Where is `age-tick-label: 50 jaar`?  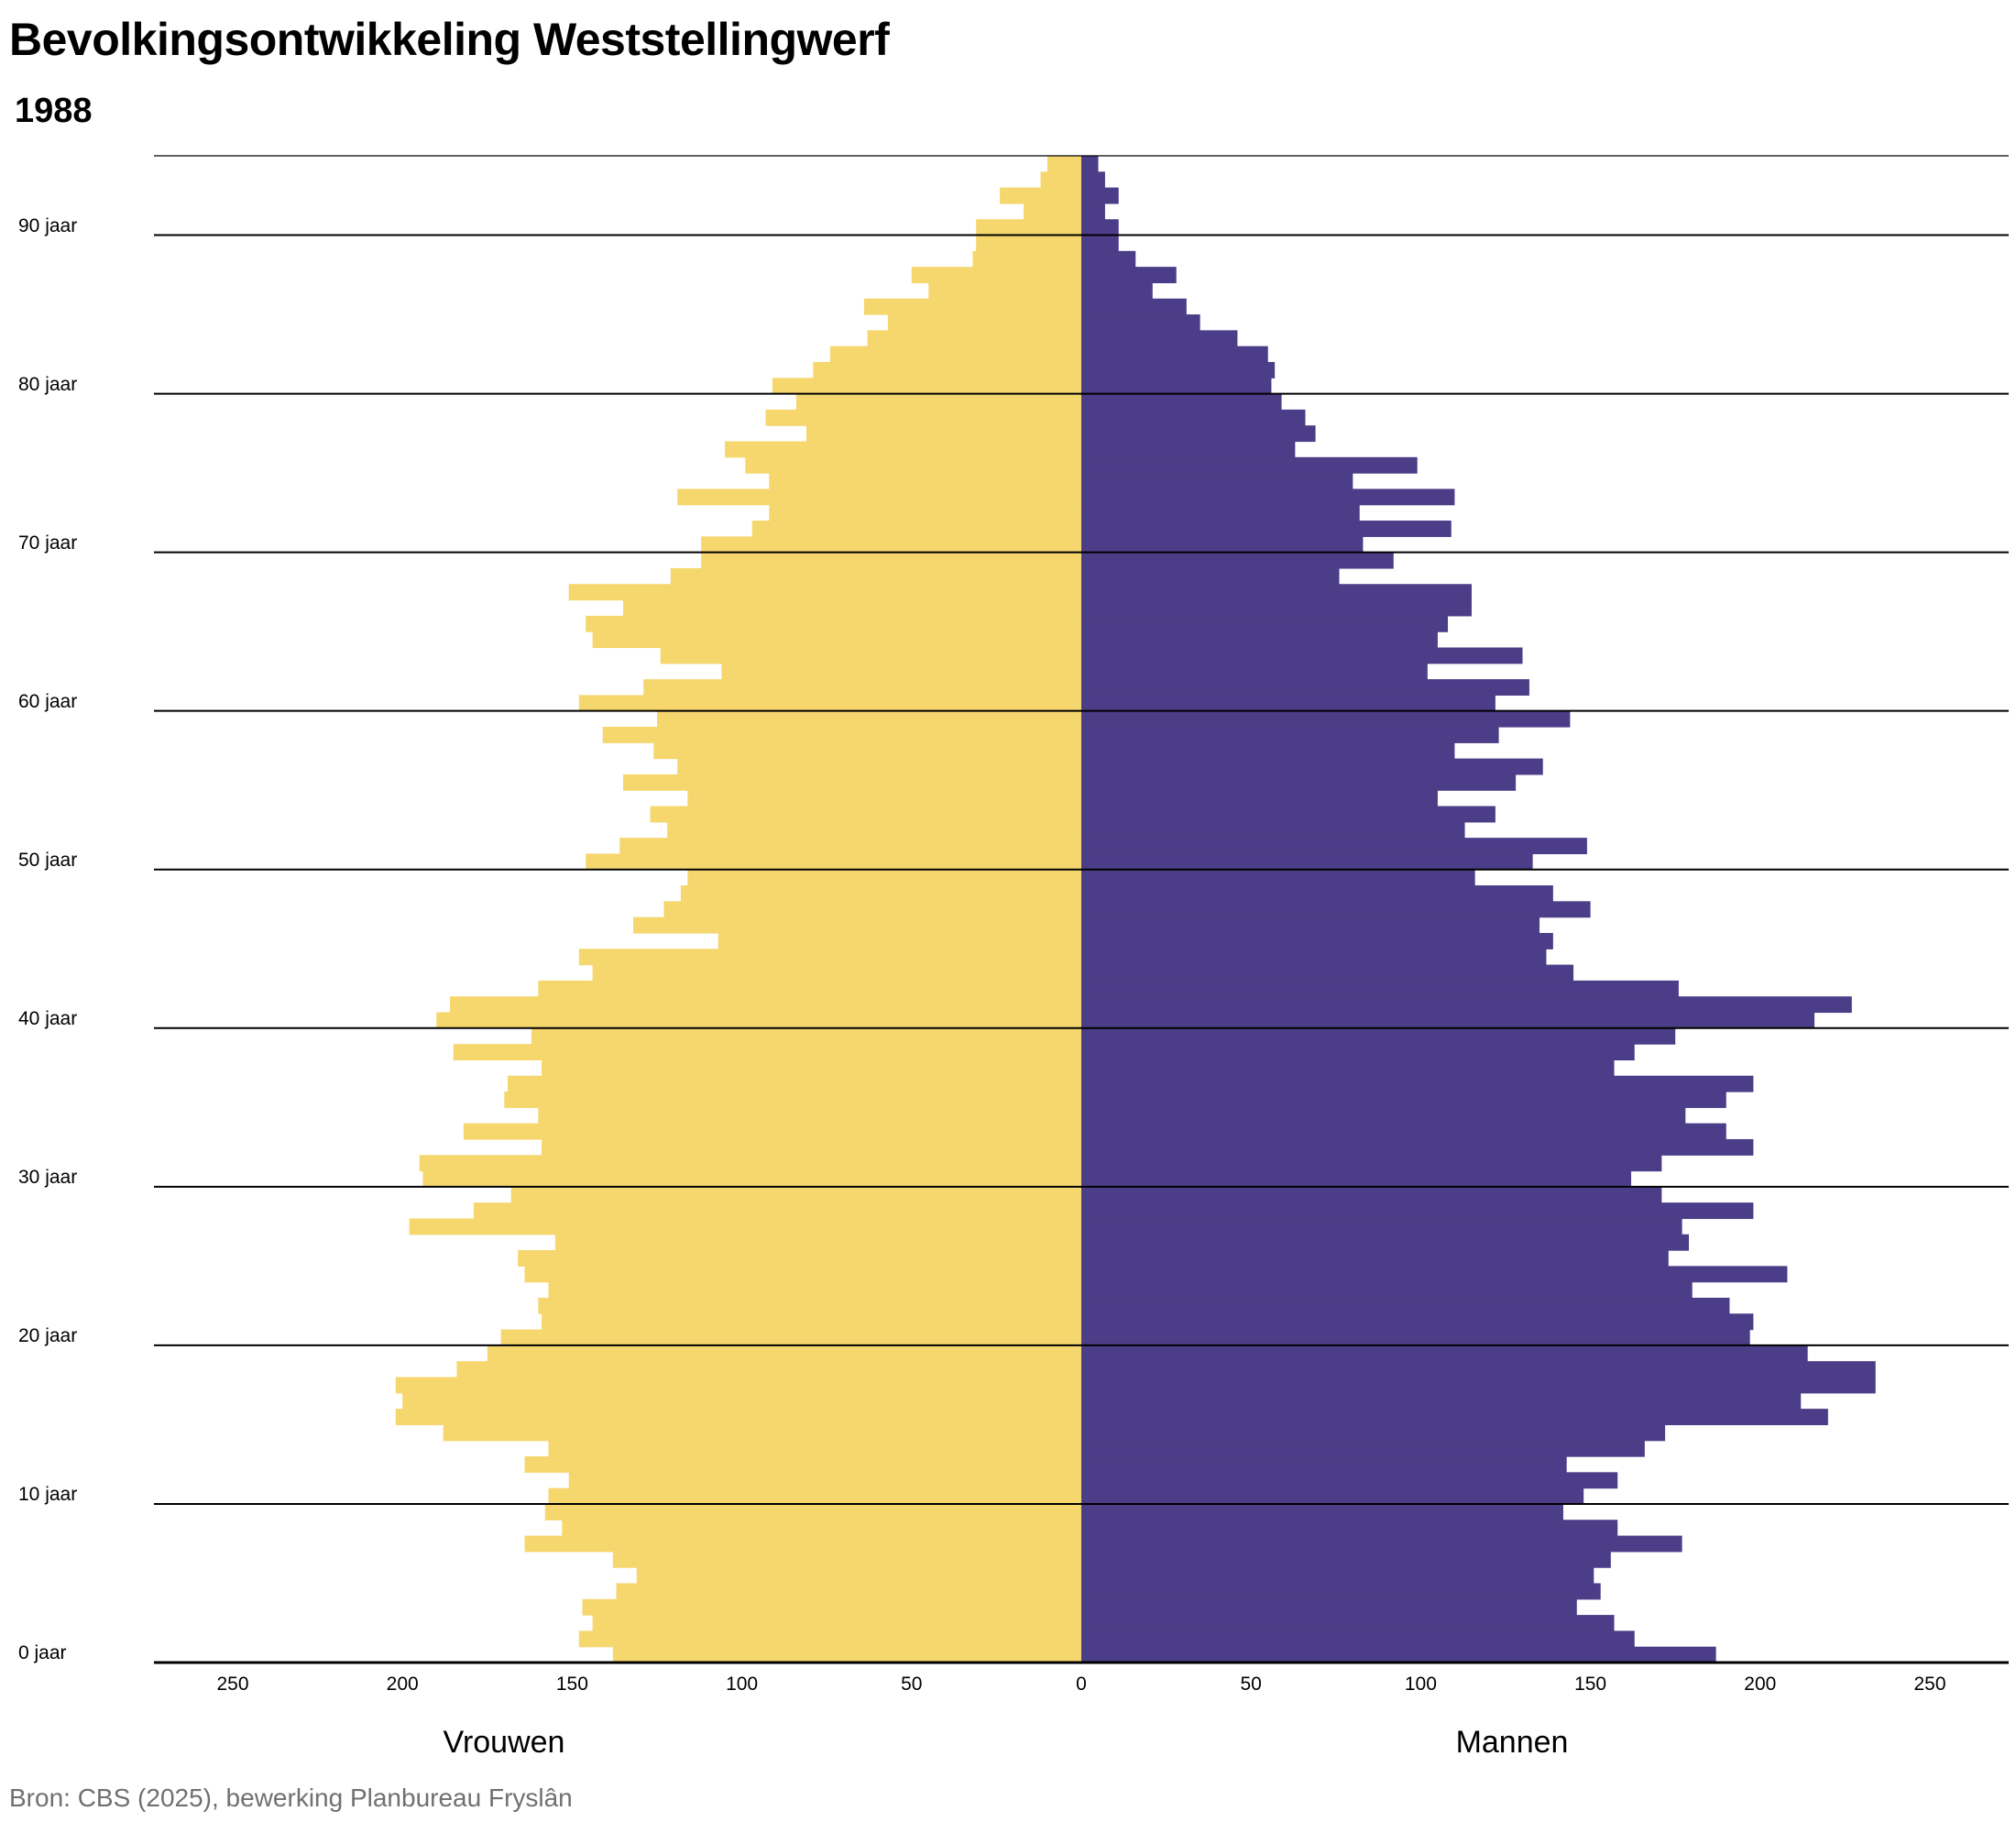 age-tick-label: 50 jaar is located at coordinates (48, 861).